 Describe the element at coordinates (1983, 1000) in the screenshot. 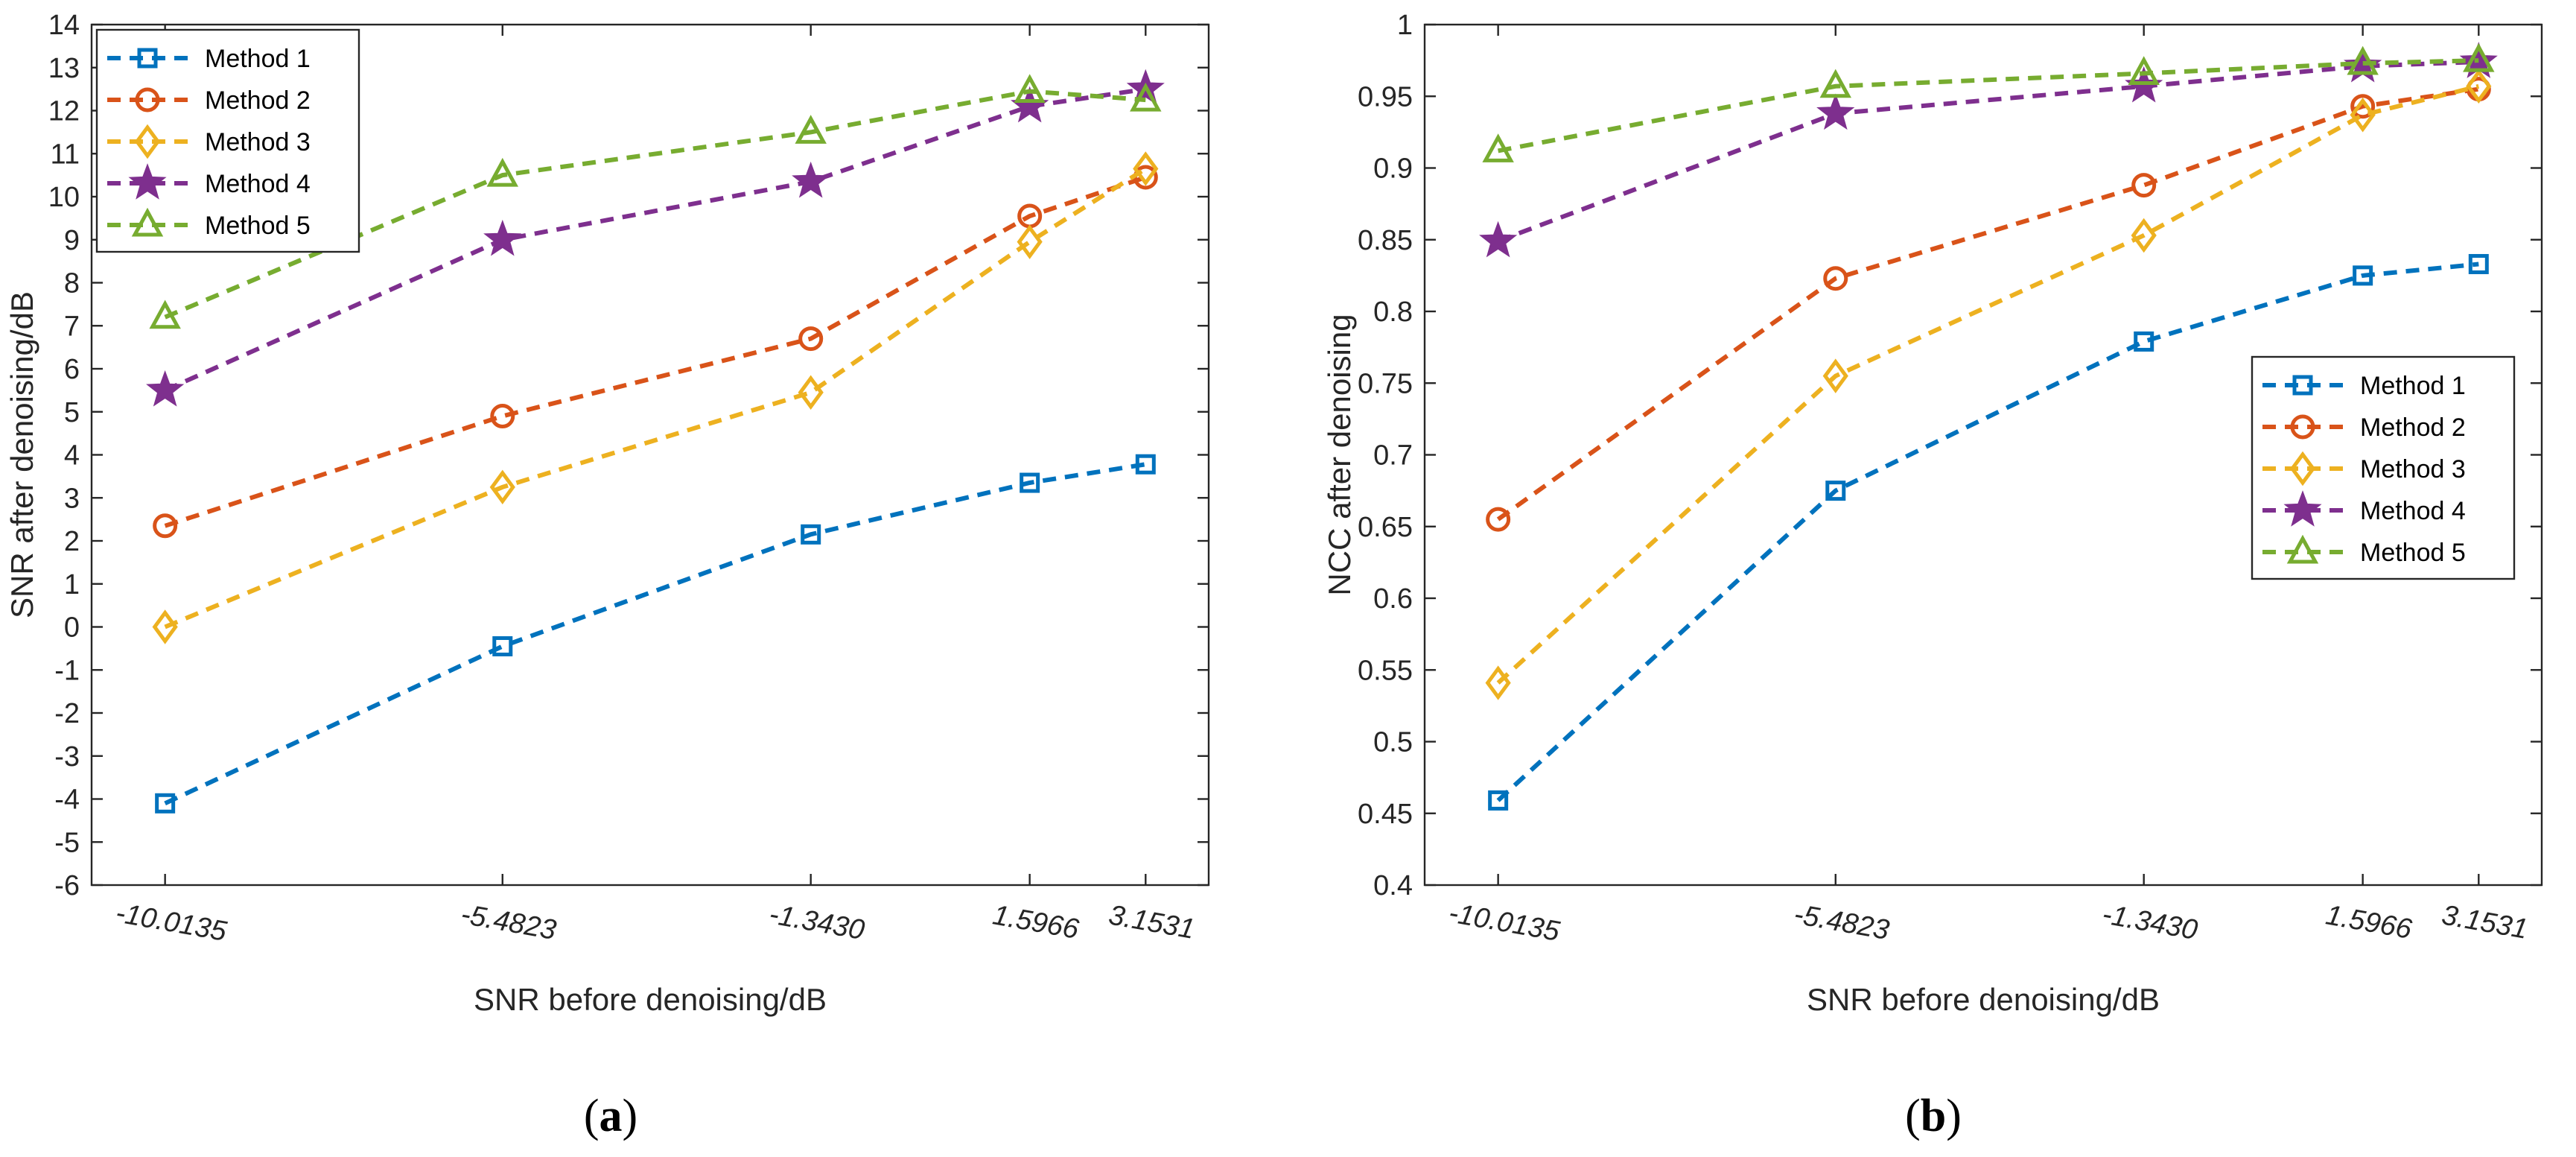

I see `x-axis-label-b: SNR before denoising/dB` at that location.